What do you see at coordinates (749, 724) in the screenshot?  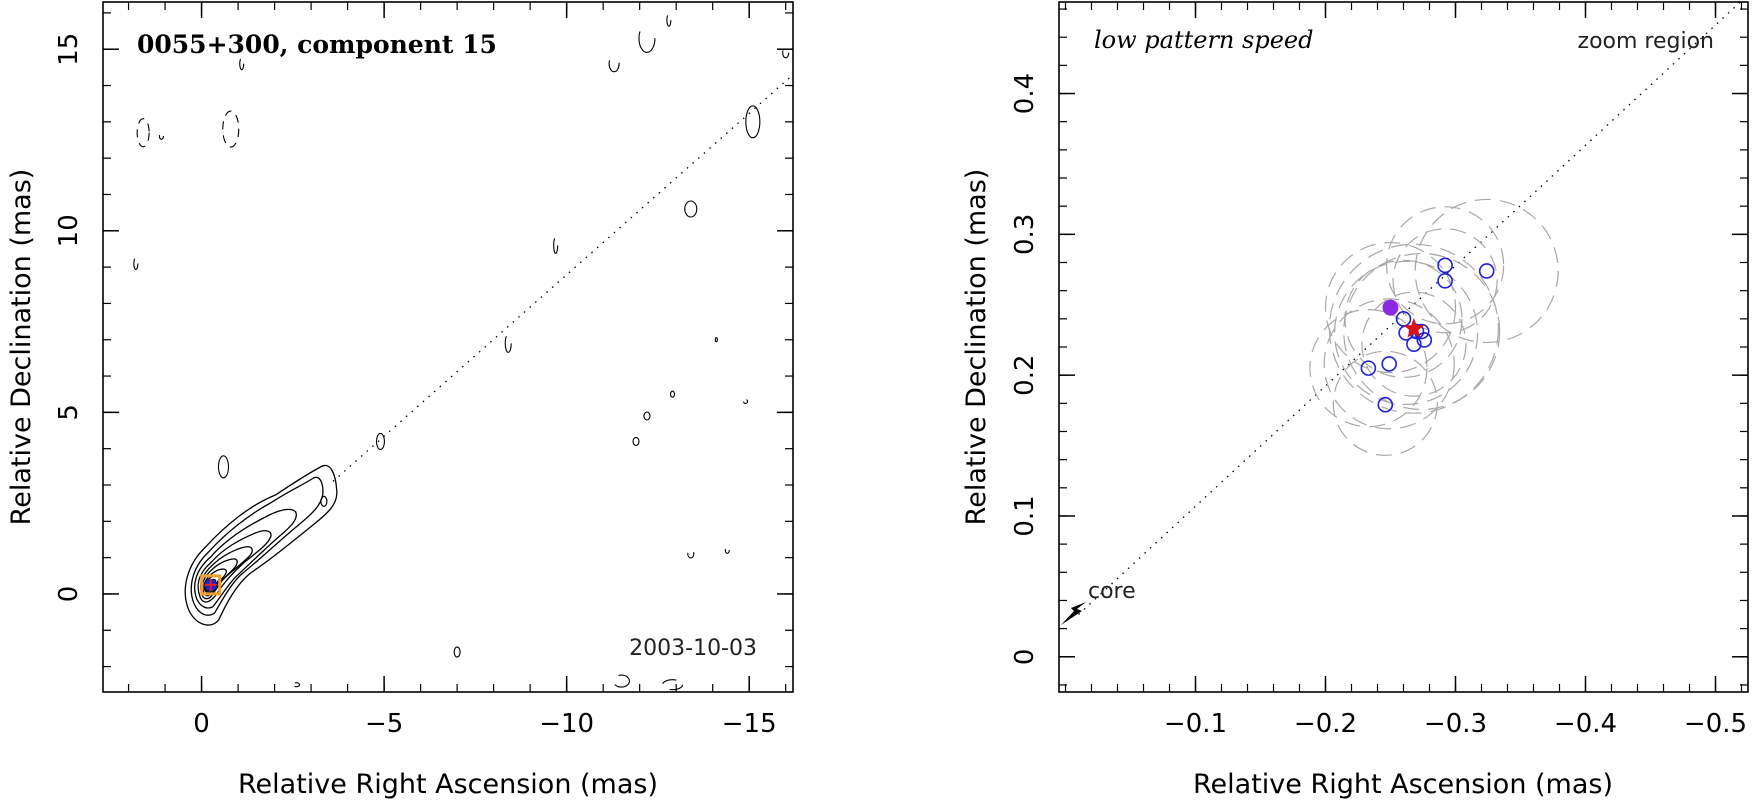 I see `left-x-tick-label: −15` at bounding box center [749, 724].